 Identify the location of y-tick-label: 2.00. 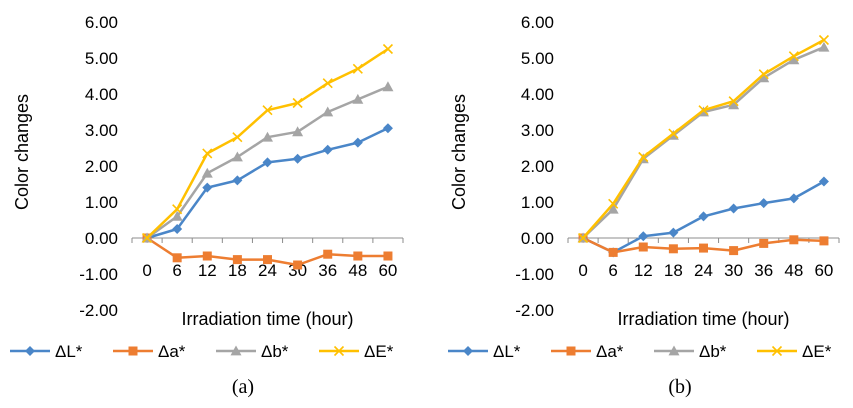
(537, 166).